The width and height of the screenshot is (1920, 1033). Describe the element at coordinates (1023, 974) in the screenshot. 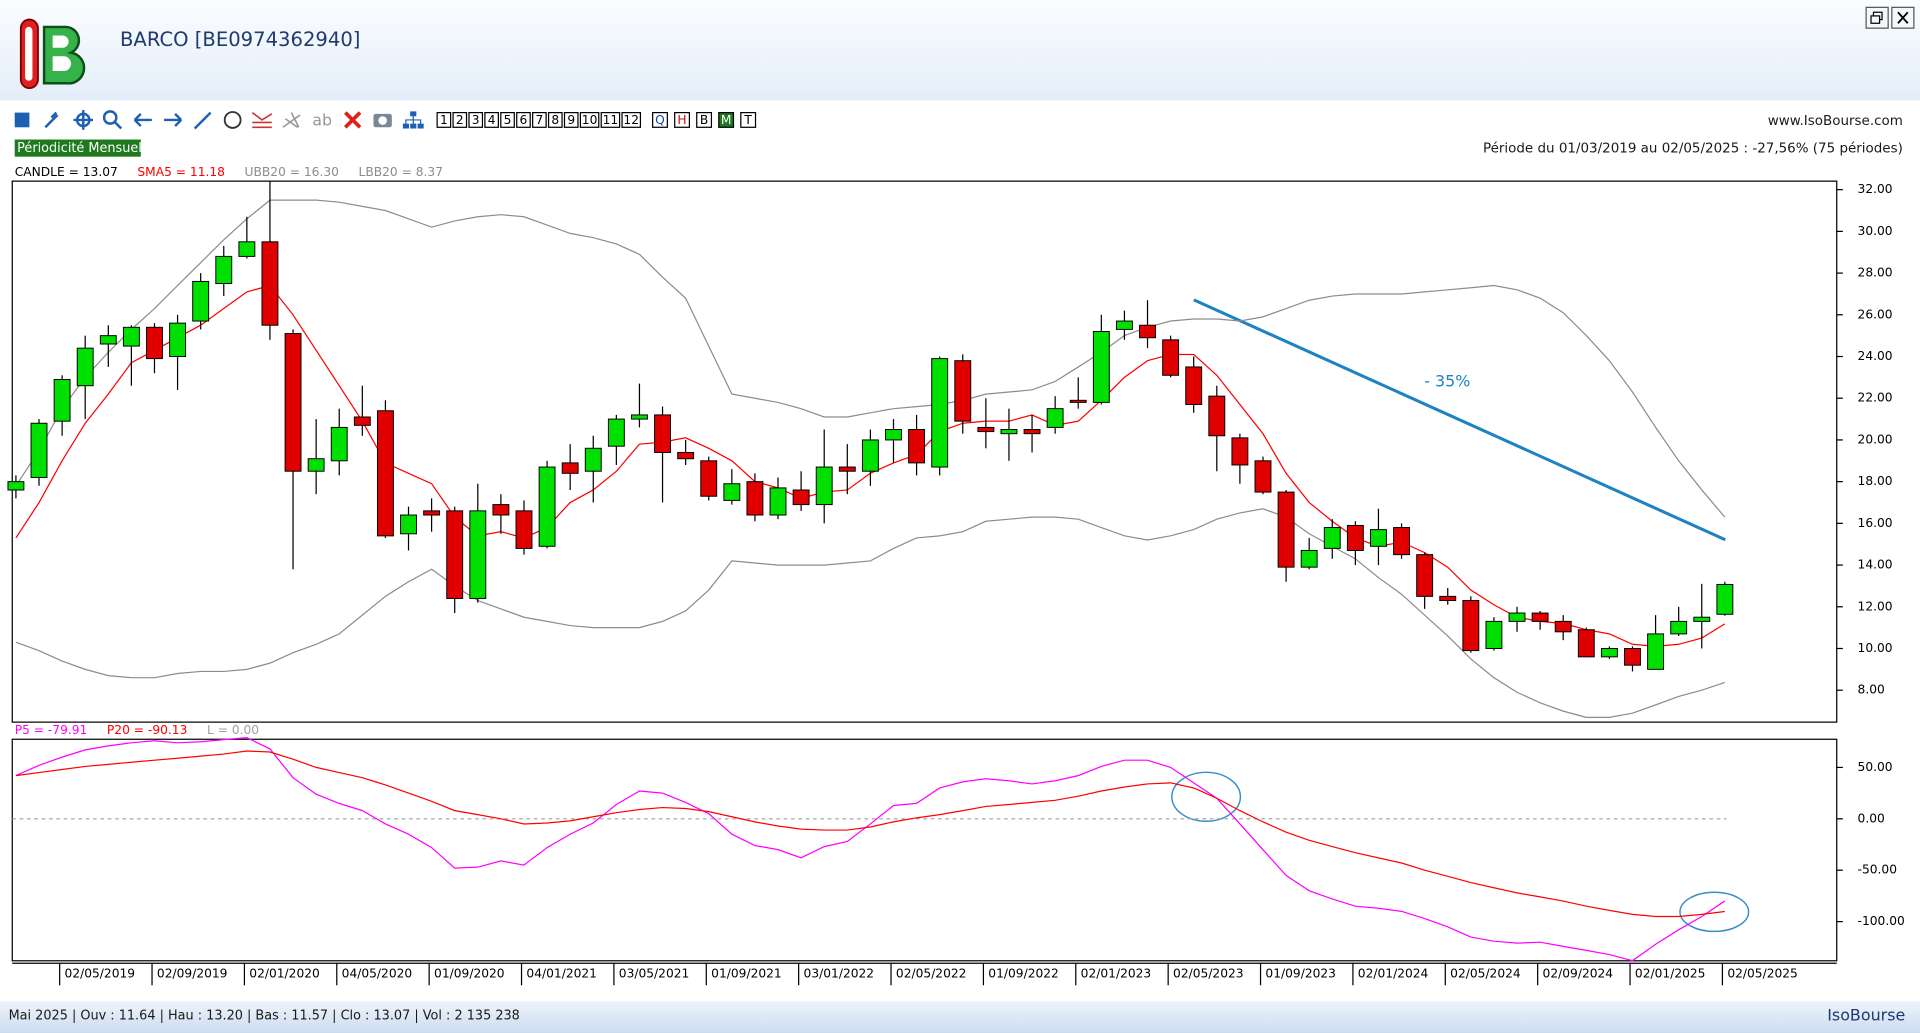

I see `x-tick-label: 01/09/2022` at that location.